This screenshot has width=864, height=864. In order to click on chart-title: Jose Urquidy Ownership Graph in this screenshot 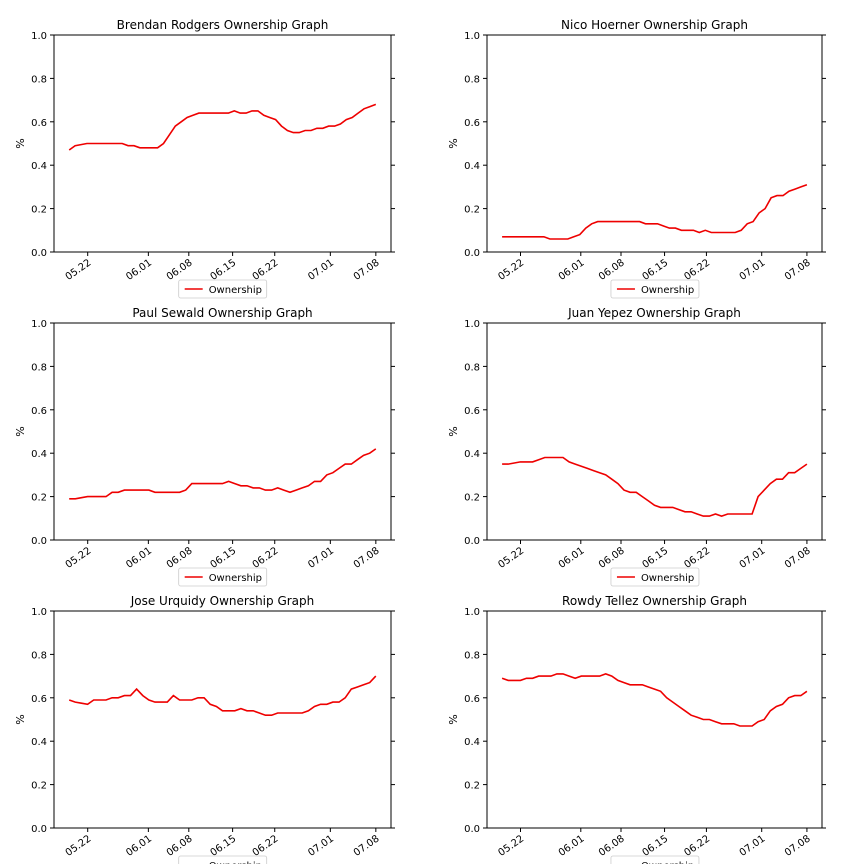, I will do `click(222, 601)`.